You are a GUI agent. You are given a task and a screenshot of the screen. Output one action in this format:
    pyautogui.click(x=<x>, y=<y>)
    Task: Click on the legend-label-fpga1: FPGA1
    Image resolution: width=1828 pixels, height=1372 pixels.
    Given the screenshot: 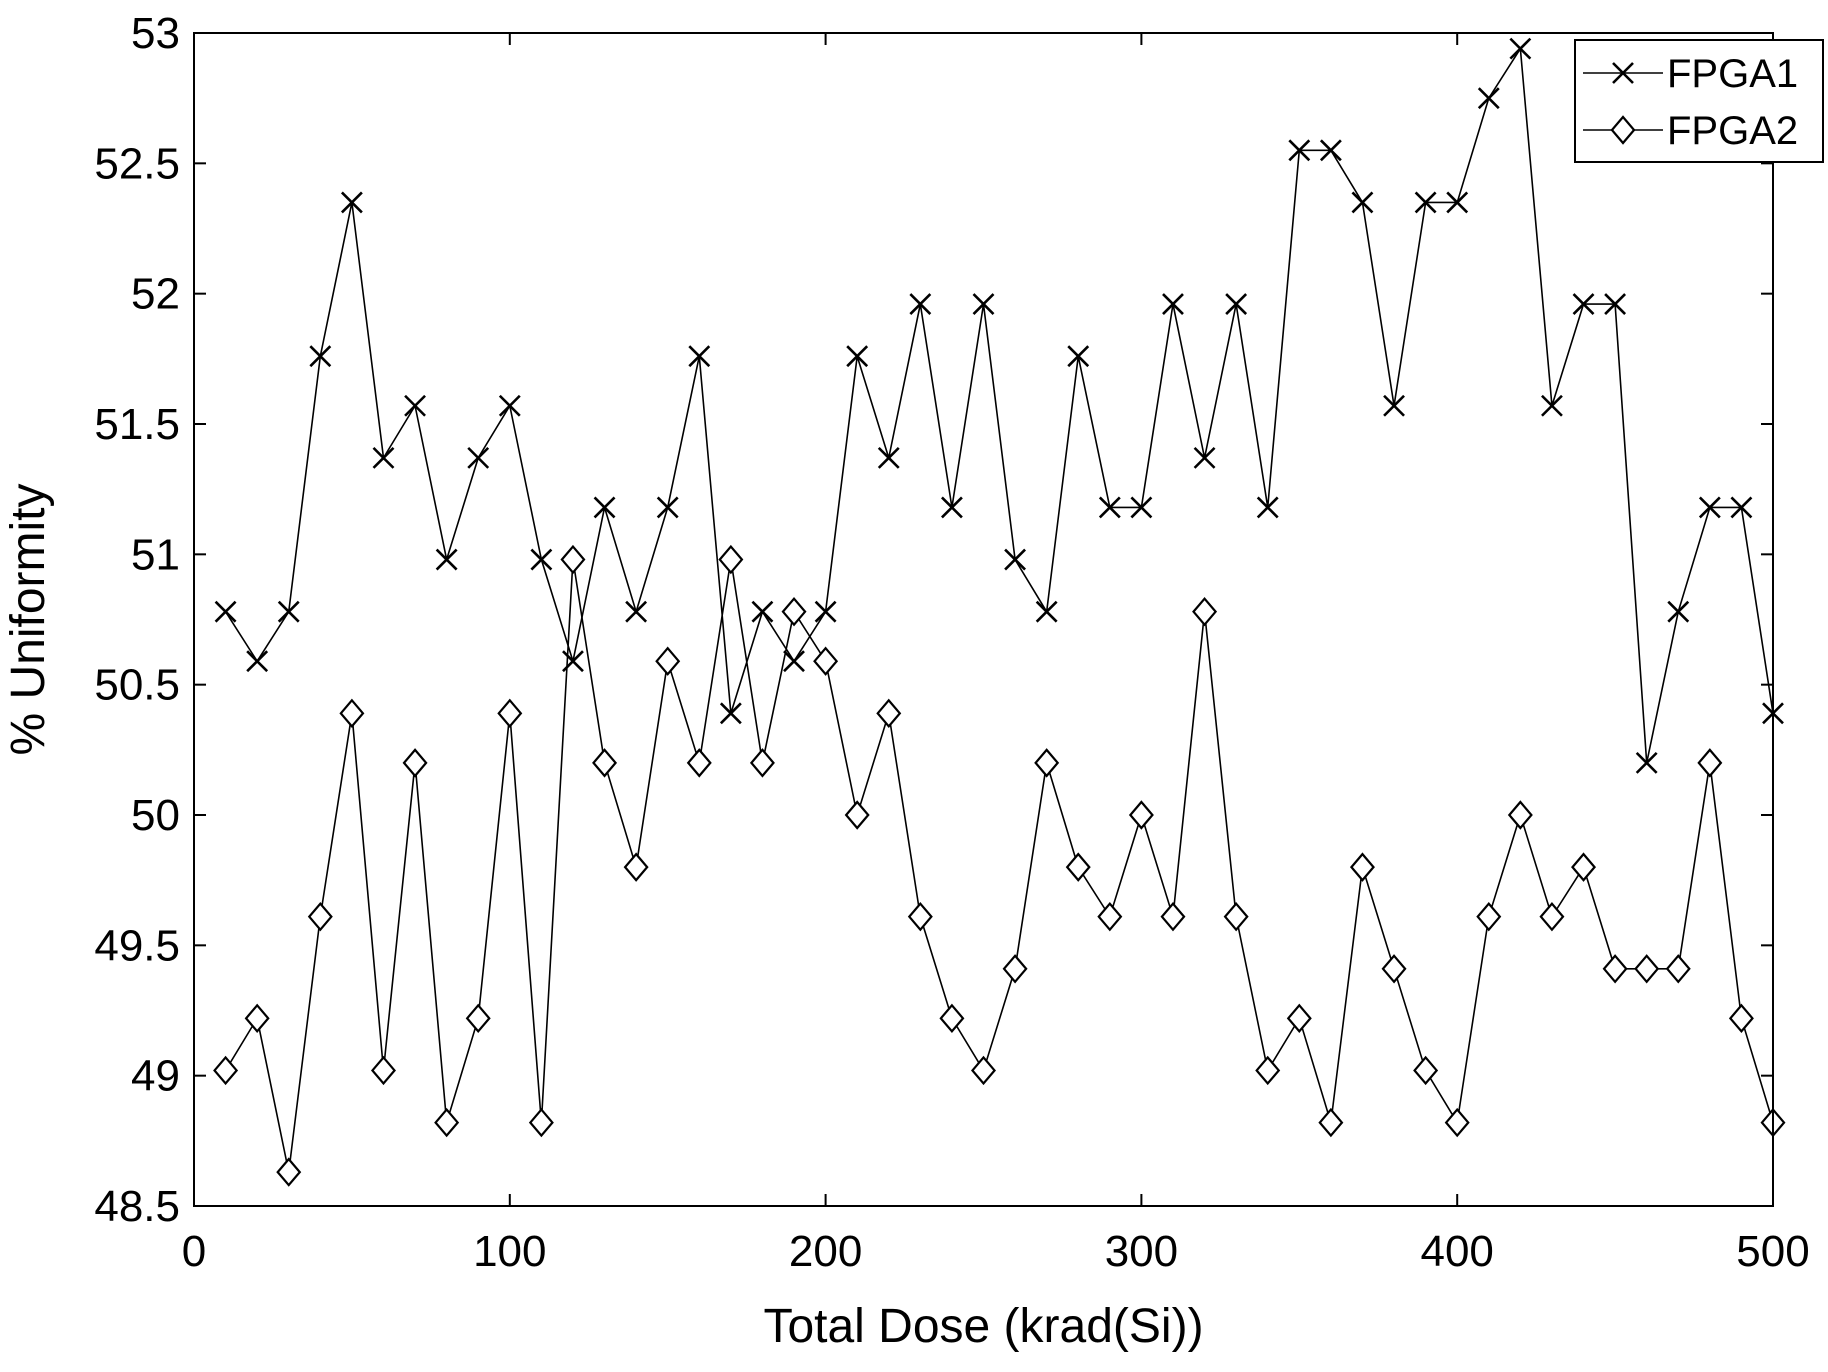 What is the action you would take?
    pyautogui.click(x=1732, y=74)
    